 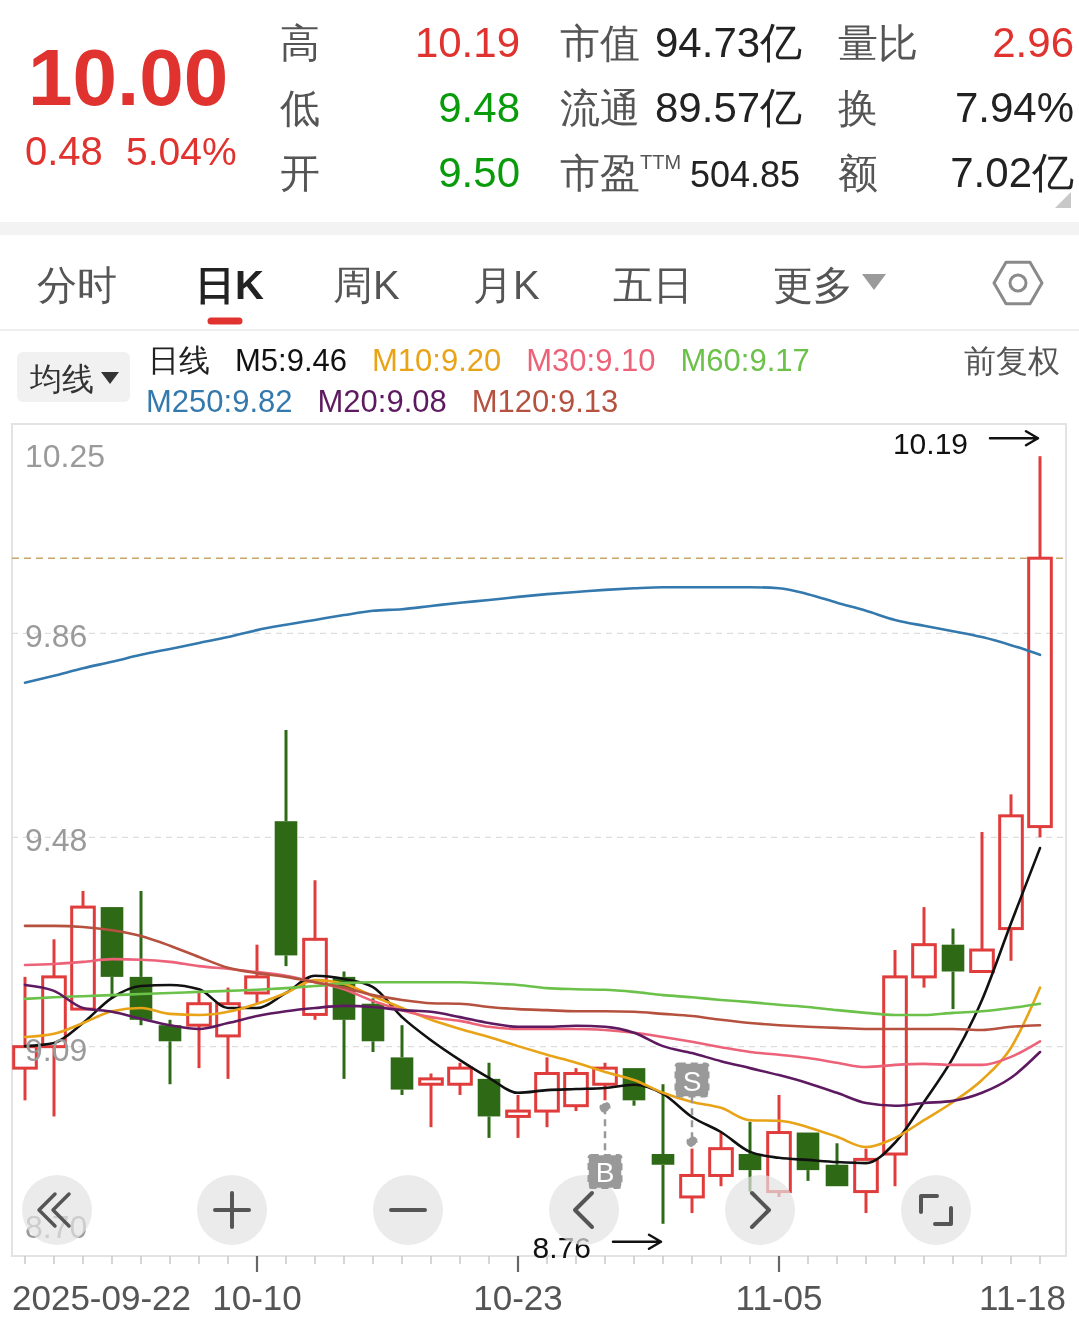 What do you see at coordinates (1012, 172) in the screenshot?
I see `text: 7.02亿` at bounding box center [1012, 172].